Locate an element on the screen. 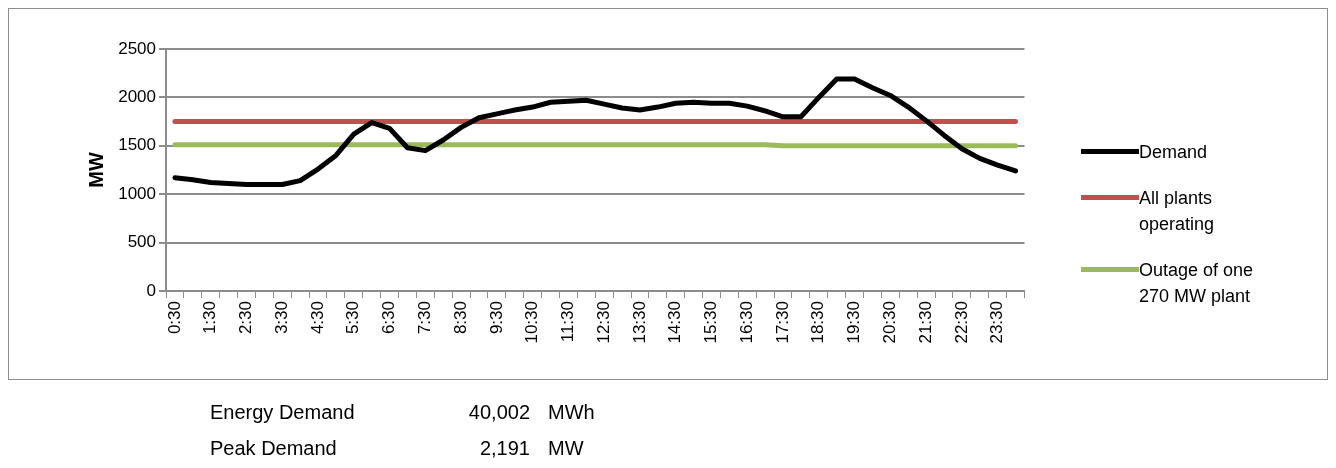  y-tick-label: 1000 is located at coordinates (137, 193).